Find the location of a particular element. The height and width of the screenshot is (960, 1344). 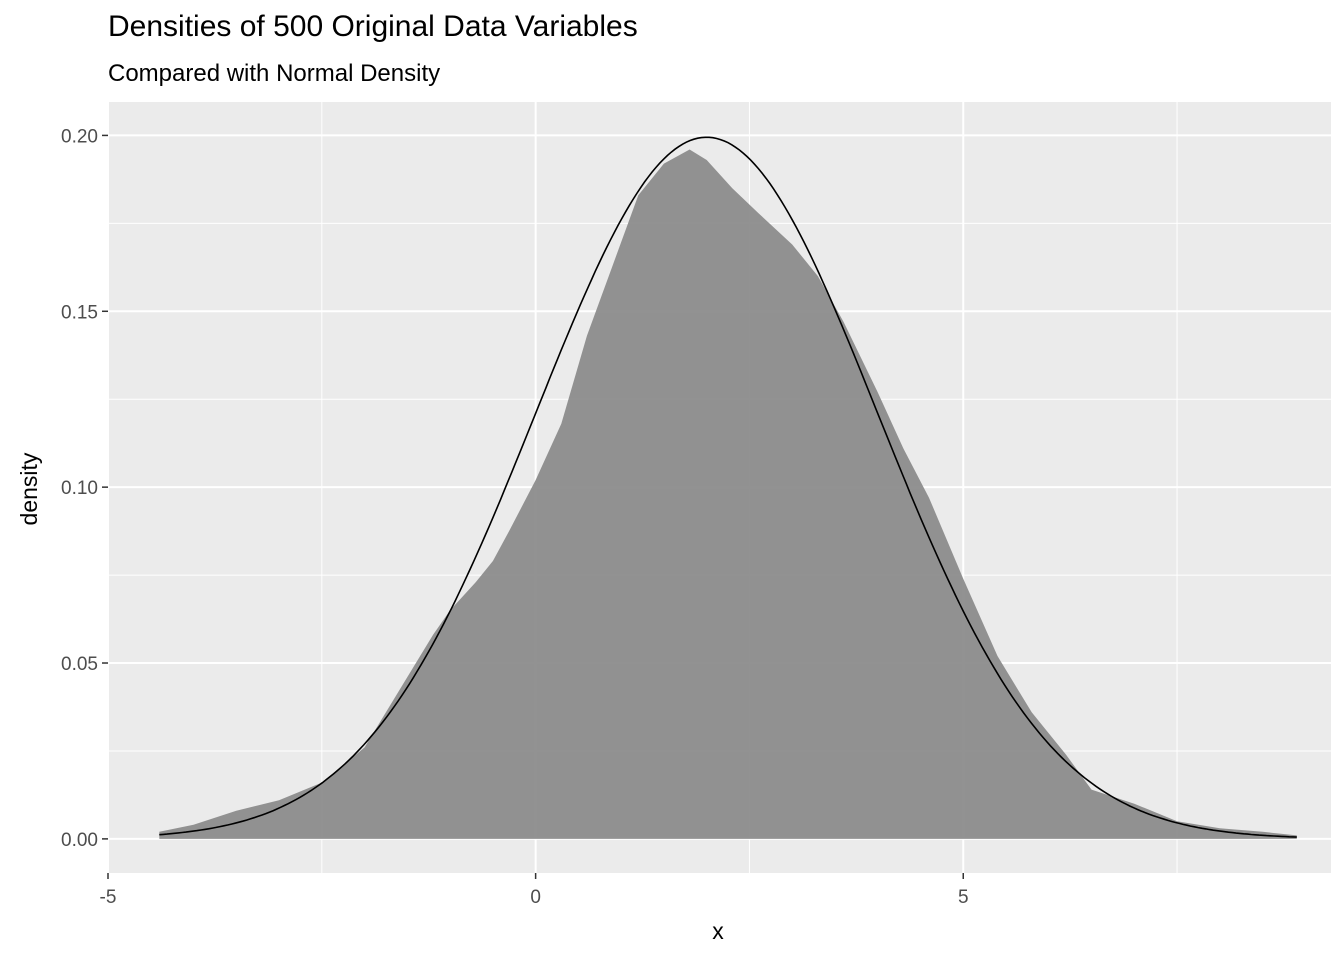

y-tick-label: 0.10 is located at coordinates (79, 488).